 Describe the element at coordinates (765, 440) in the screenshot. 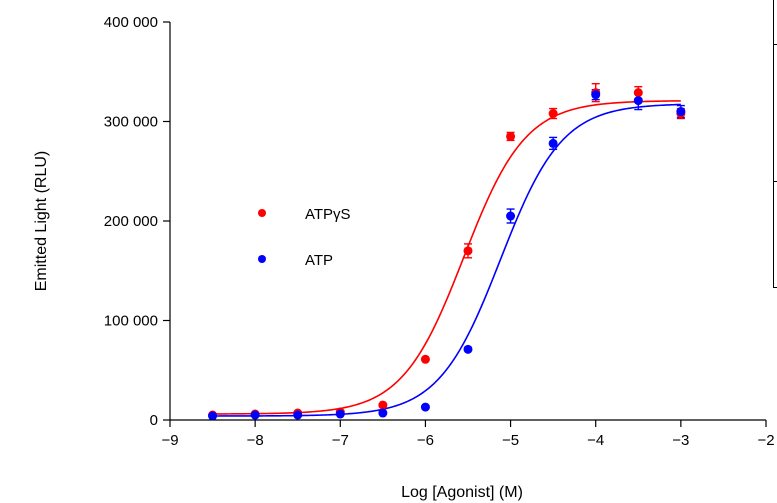

I see `x-tick-label: −2` at that location.